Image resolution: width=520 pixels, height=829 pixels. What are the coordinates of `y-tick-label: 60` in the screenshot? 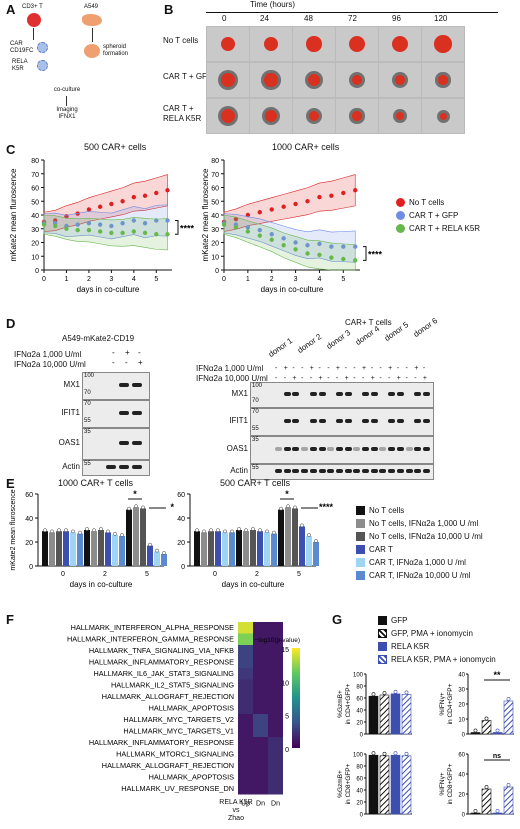 It's located at (29, 495).